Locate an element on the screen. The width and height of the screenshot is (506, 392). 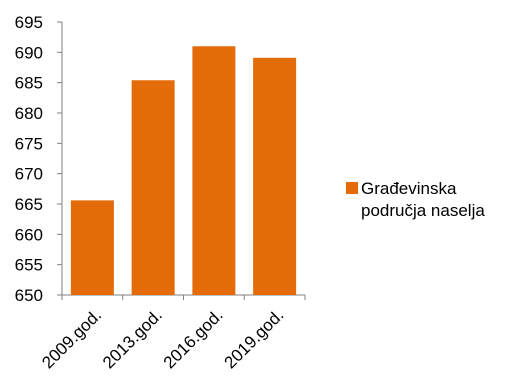
x-axis: 2009.god.2013.god.2016.god.2019.god. is located at coordinates (172, 333).